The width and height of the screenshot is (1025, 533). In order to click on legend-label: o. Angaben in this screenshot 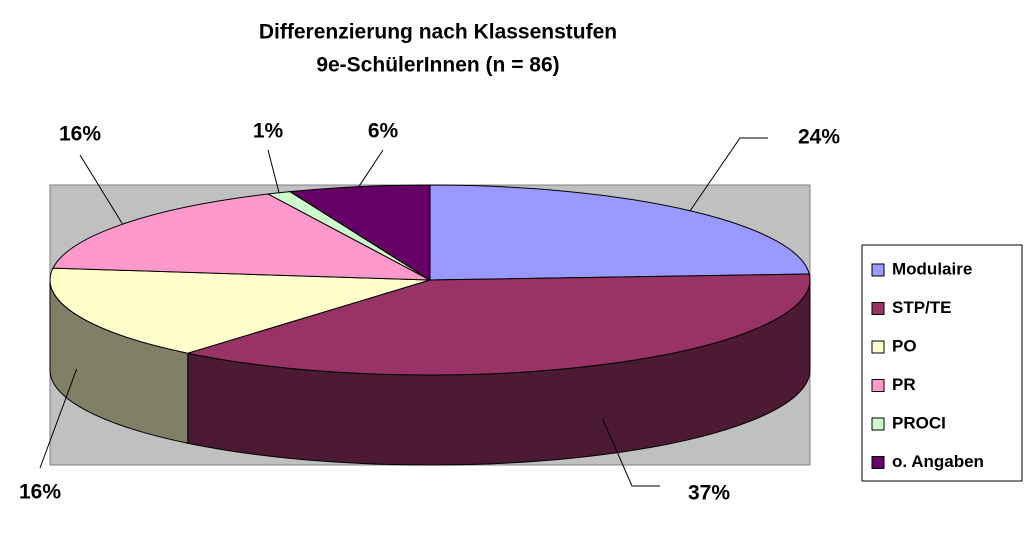, I will do `click(938, 461)`.